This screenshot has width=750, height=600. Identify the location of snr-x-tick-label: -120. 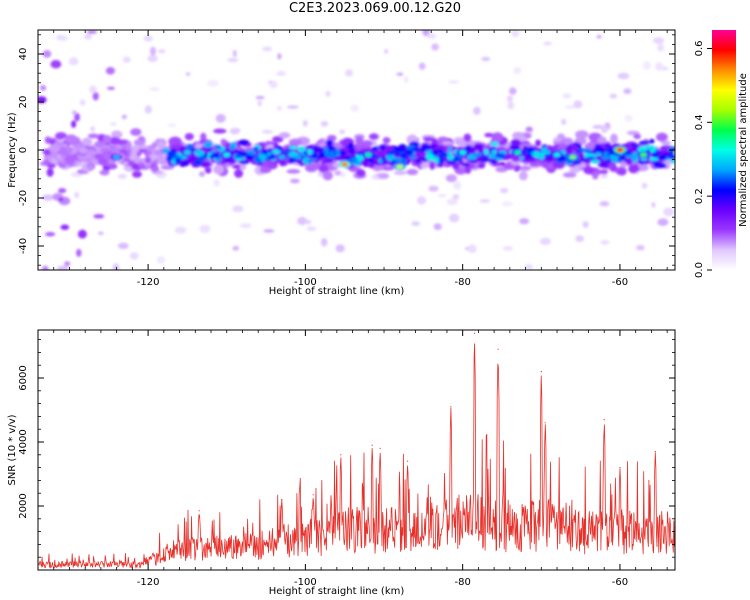
(148, 582).